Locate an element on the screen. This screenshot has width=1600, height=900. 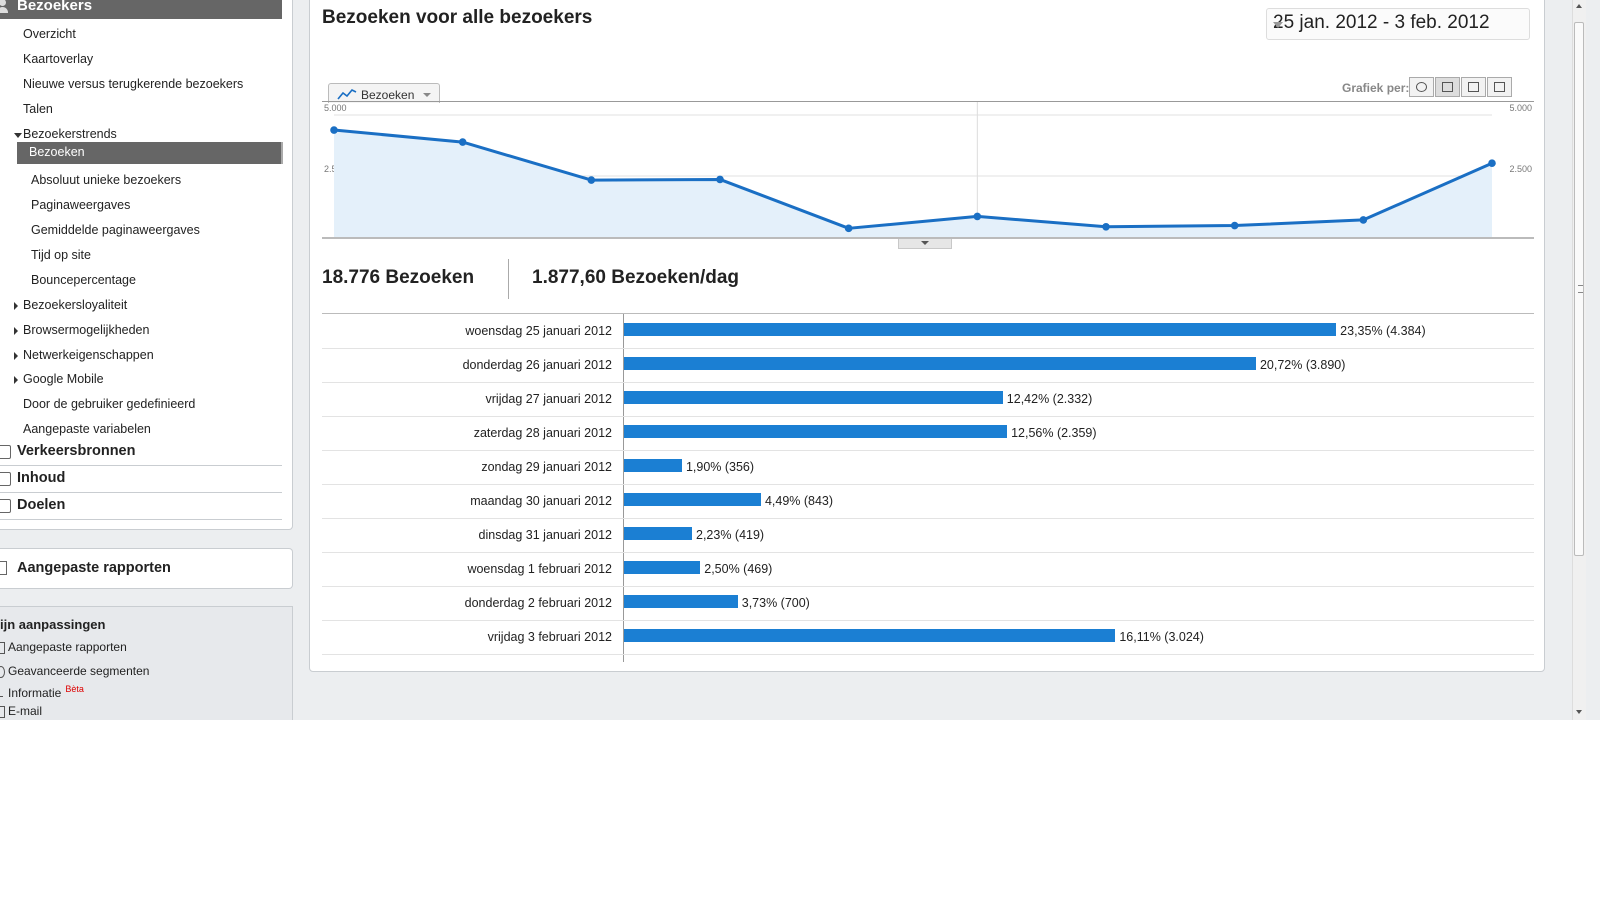
report-icon is located at coordinates (2, 648).